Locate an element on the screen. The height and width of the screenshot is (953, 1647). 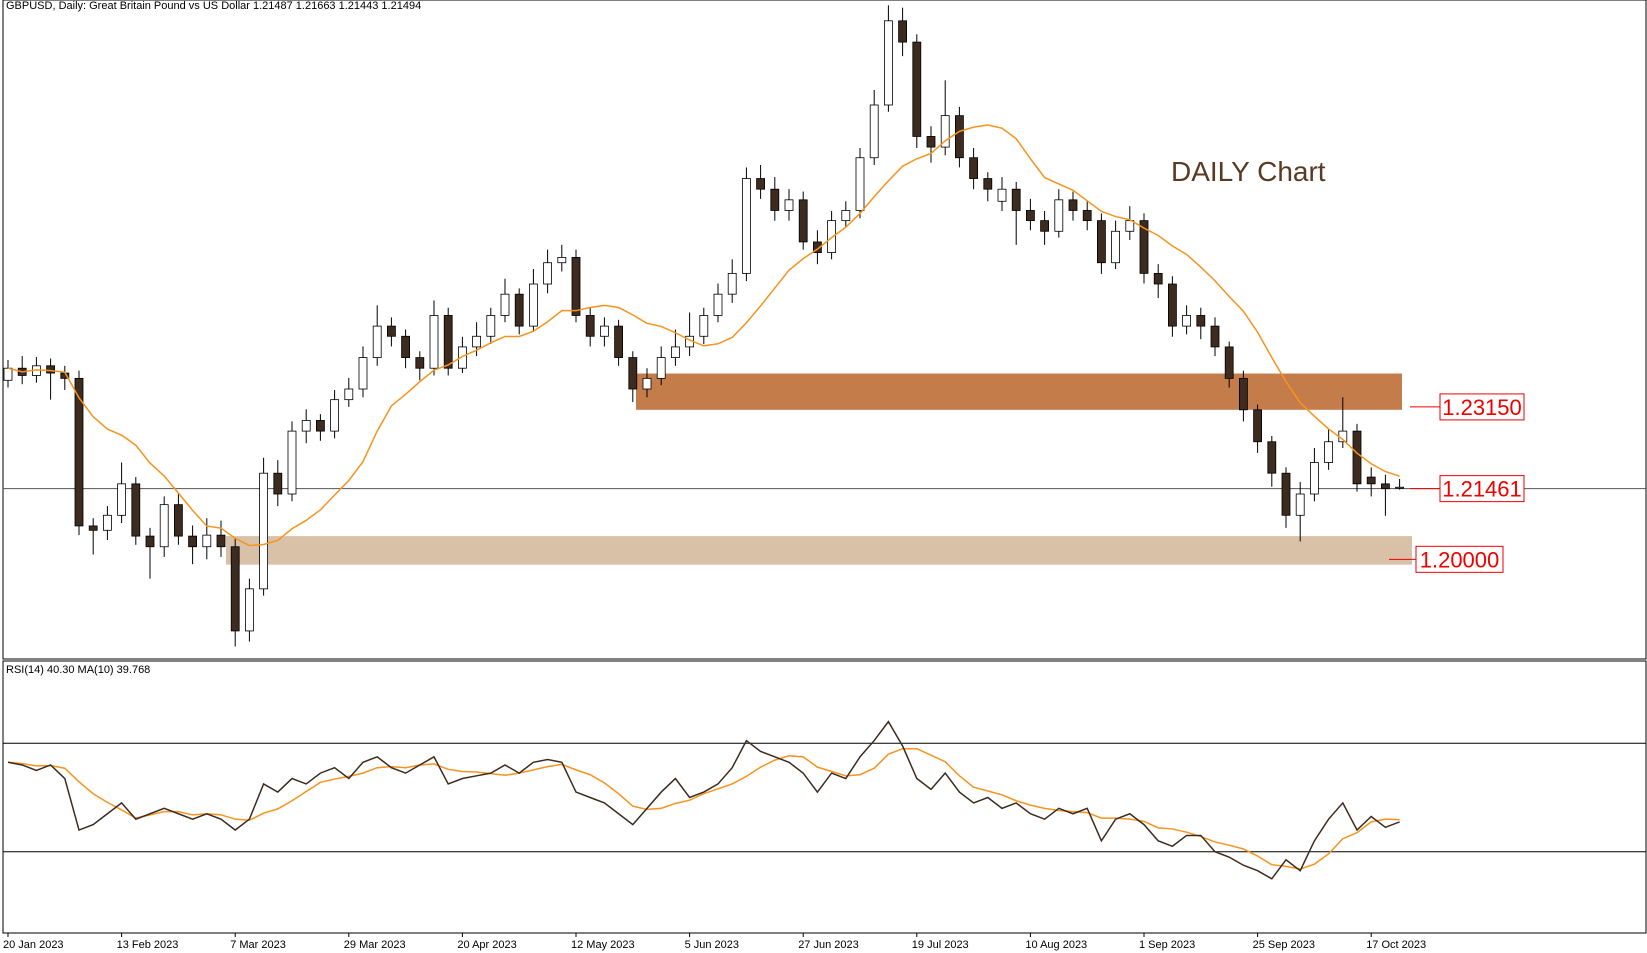
x-tick-label: 10 Aug 2023 is located at coordinates (1056, 945).